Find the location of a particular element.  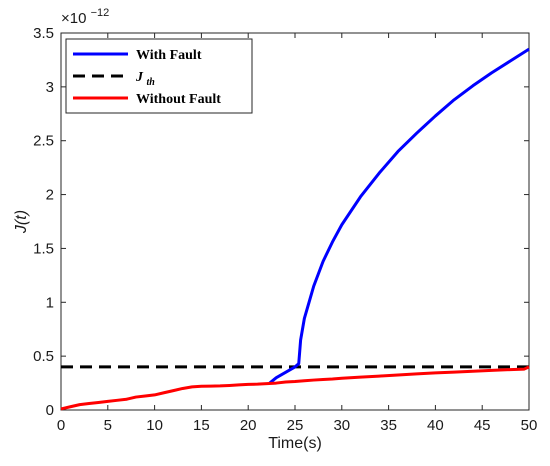

x-tick-label: 0 is located at coordinates (61, 425).